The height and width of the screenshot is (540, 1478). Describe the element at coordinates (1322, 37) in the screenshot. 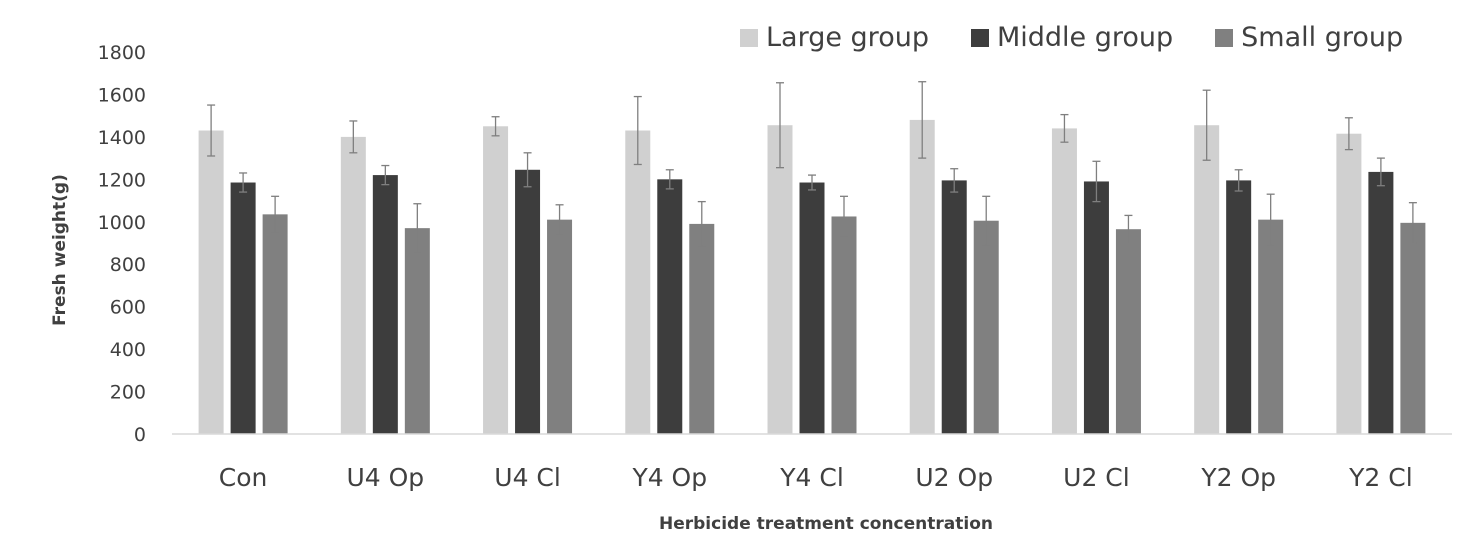

I see `legend-label-small: Small group` at that location.